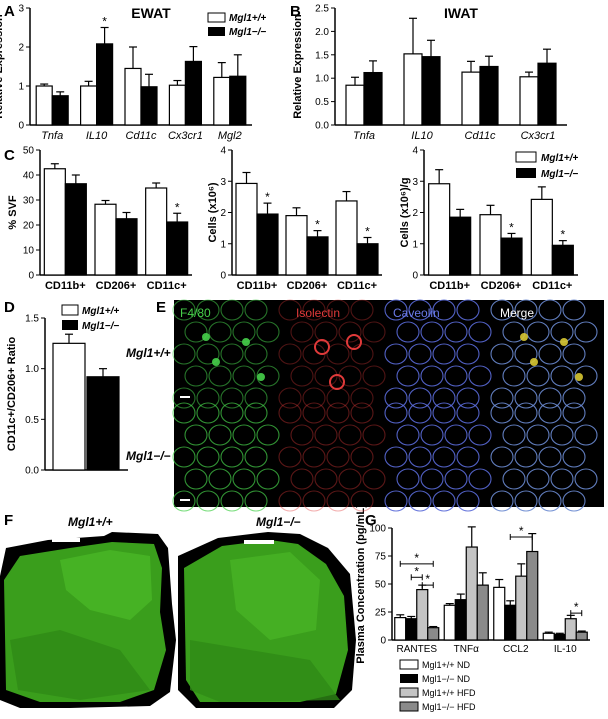 The image size is (608, 719). What do you see at coordinates (322, 102) in the screenshot?
I see `y-tick-label: 0.5` at bounding box center [322, 102].